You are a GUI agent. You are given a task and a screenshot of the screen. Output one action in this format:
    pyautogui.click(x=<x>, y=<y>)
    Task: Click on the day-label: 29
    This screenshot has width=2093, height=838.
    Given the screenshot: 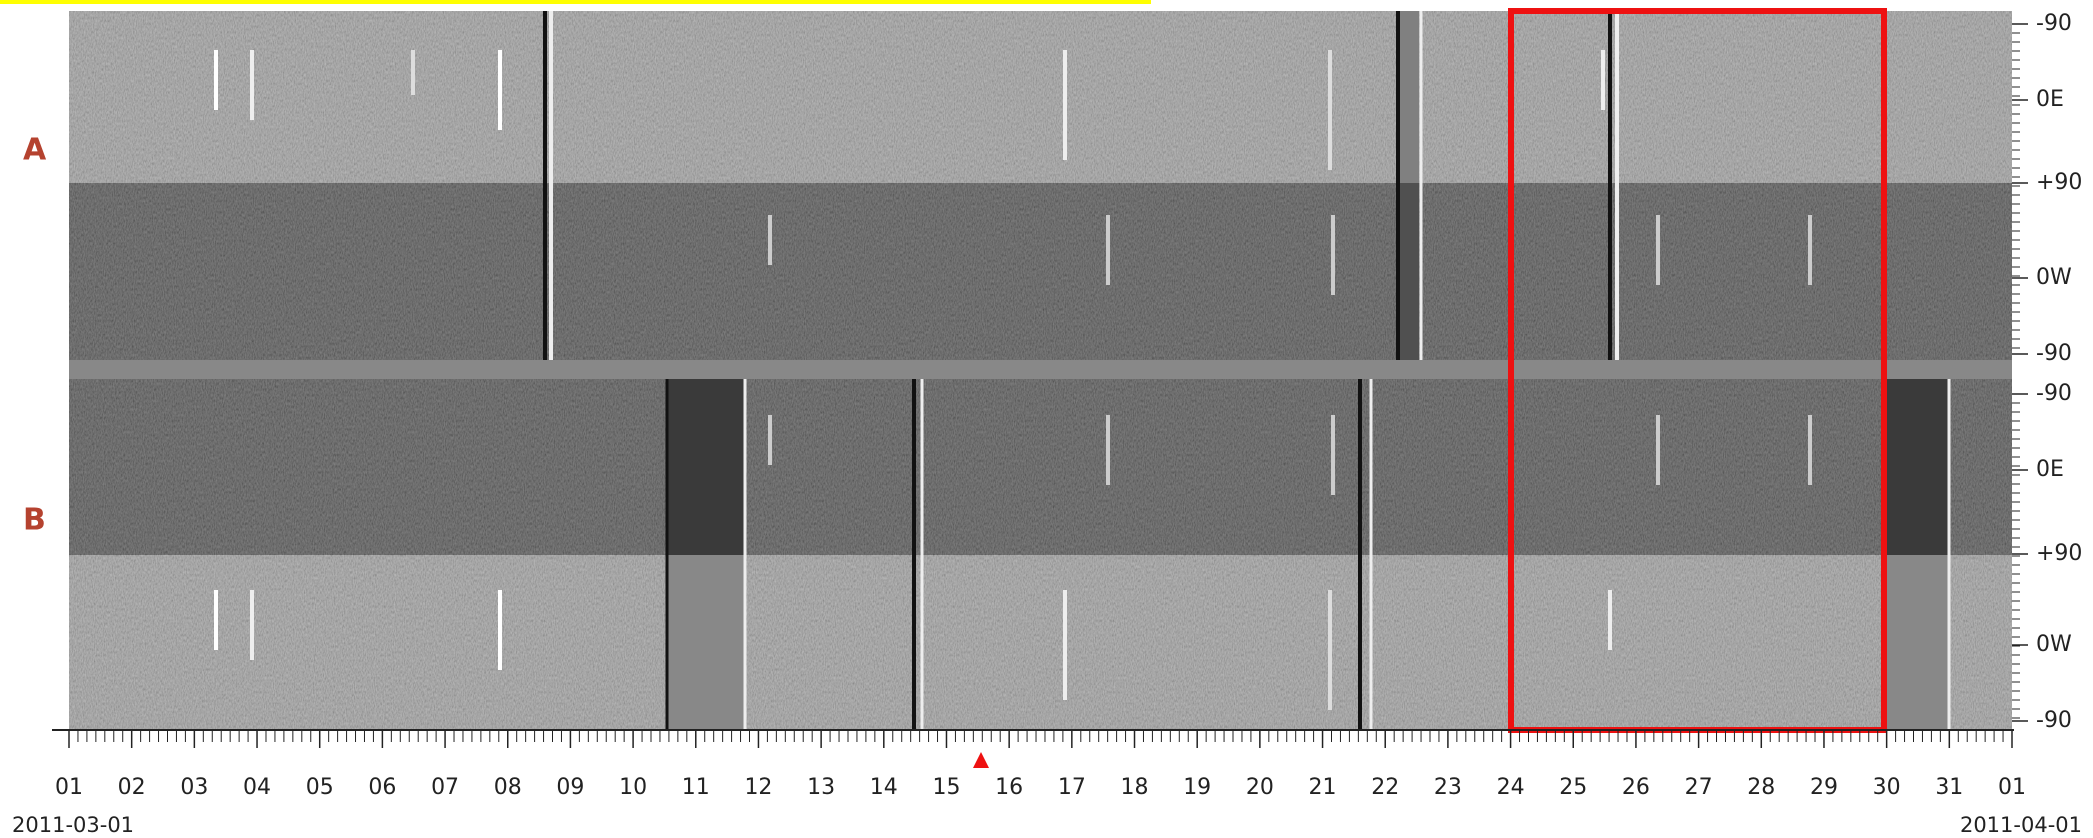 What is the action you would take?
    pyautogui.click(x=1824, y=787)
    